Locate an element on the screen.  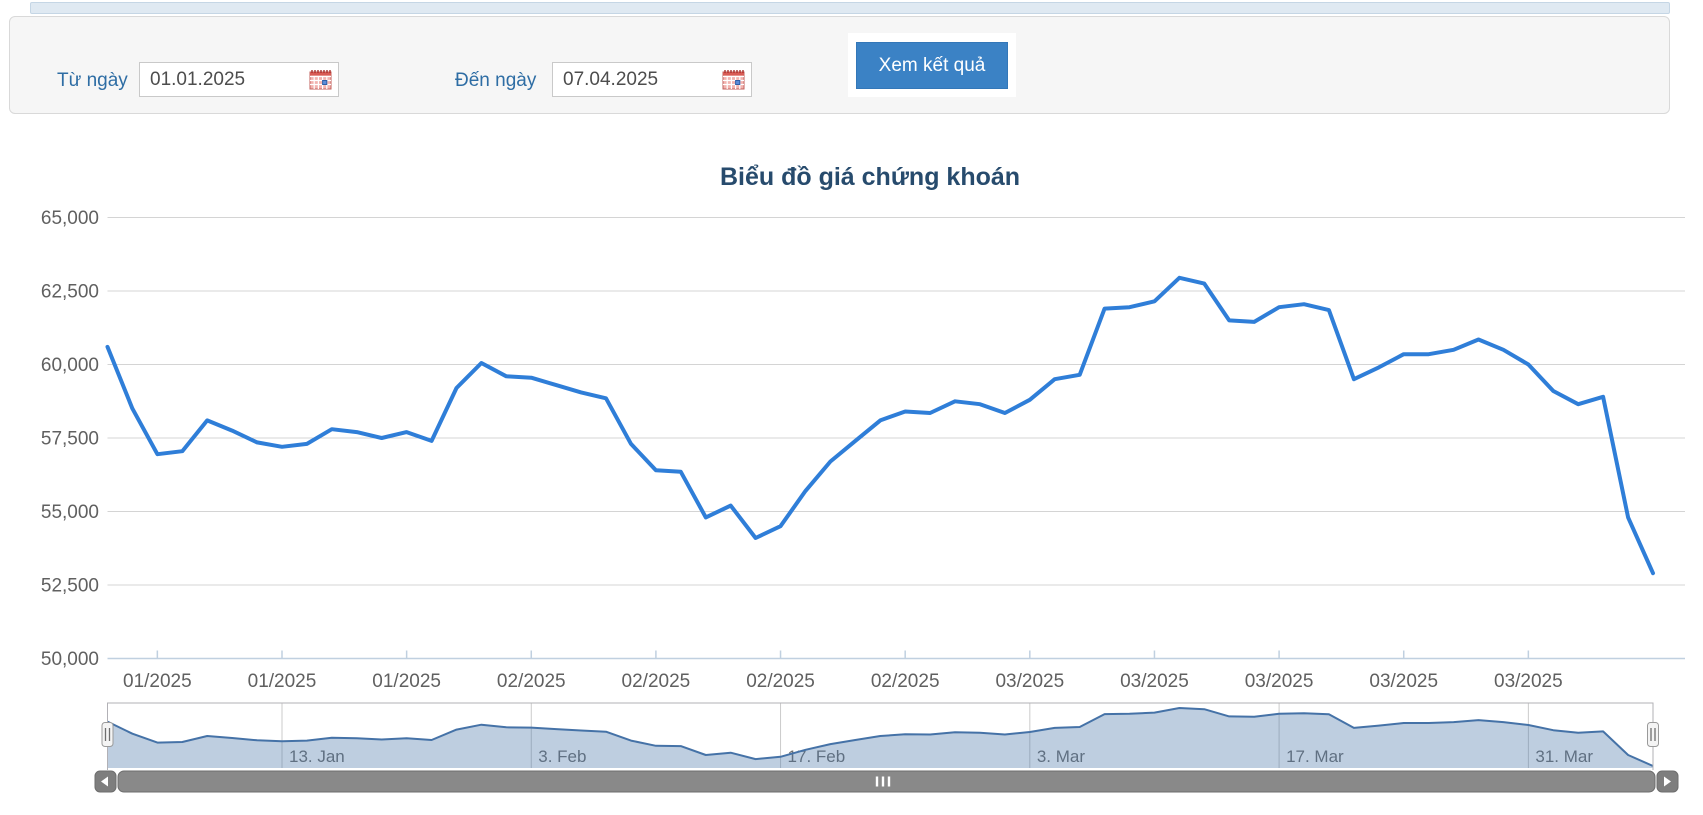
navigator-label: 17. Mar is located at coordinates (1315, 756).